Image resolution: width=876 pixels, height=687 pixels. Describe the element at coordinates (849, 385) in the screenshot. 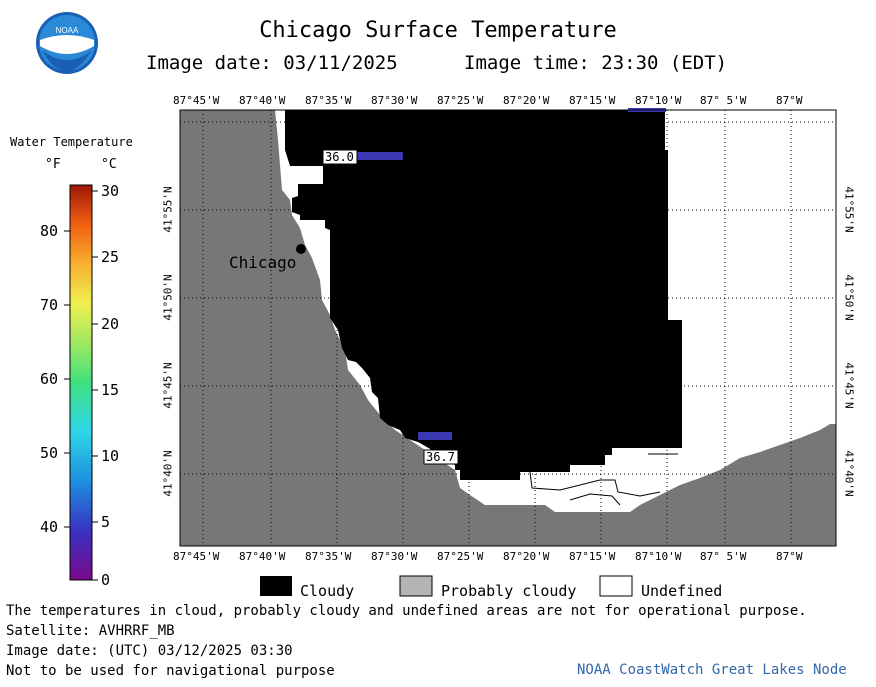

I see `lat-label-right: 41°45'N` at that location.